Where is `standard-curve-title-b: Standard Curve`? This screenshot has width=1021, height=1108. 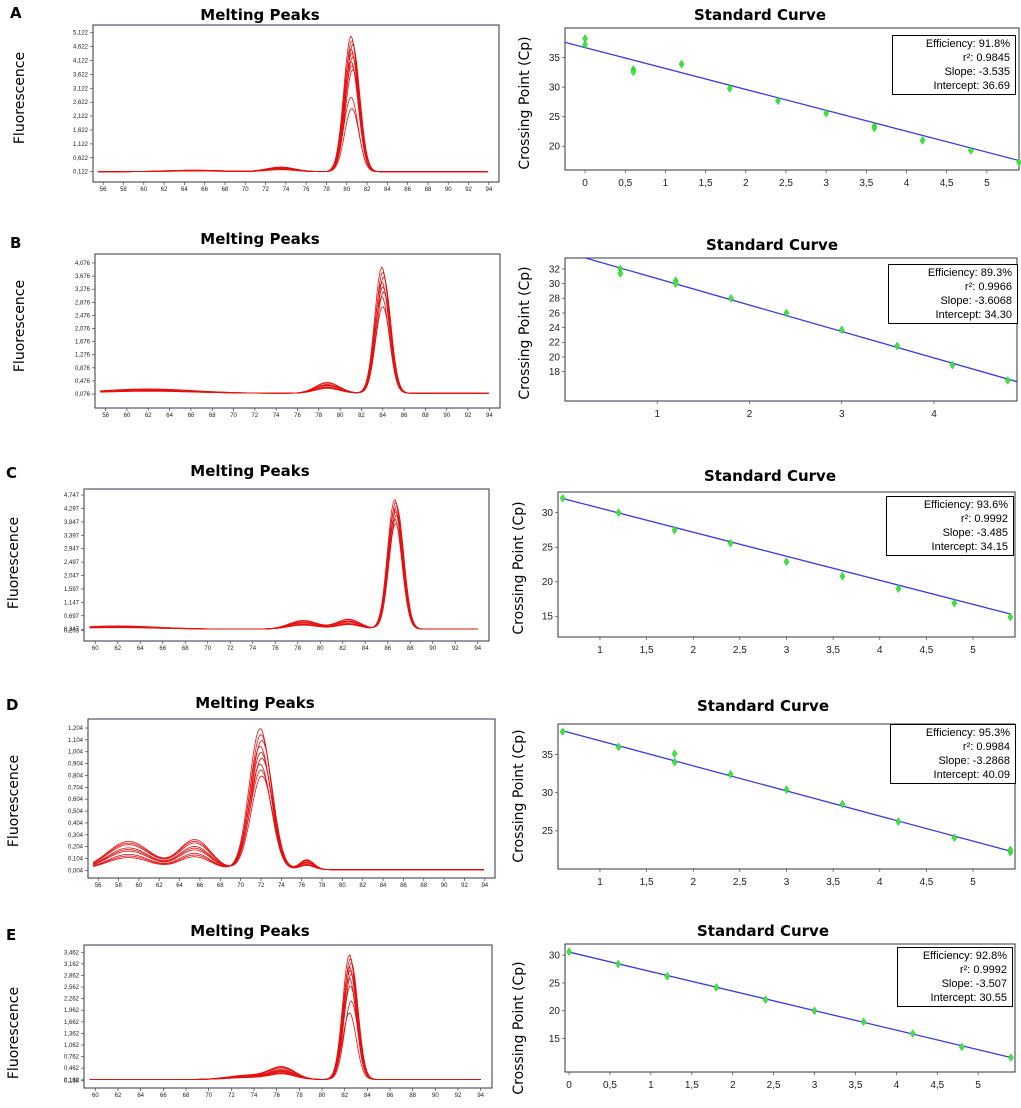
standard-curve-title-b: Standard Curve is located at coordinates (772, 245).